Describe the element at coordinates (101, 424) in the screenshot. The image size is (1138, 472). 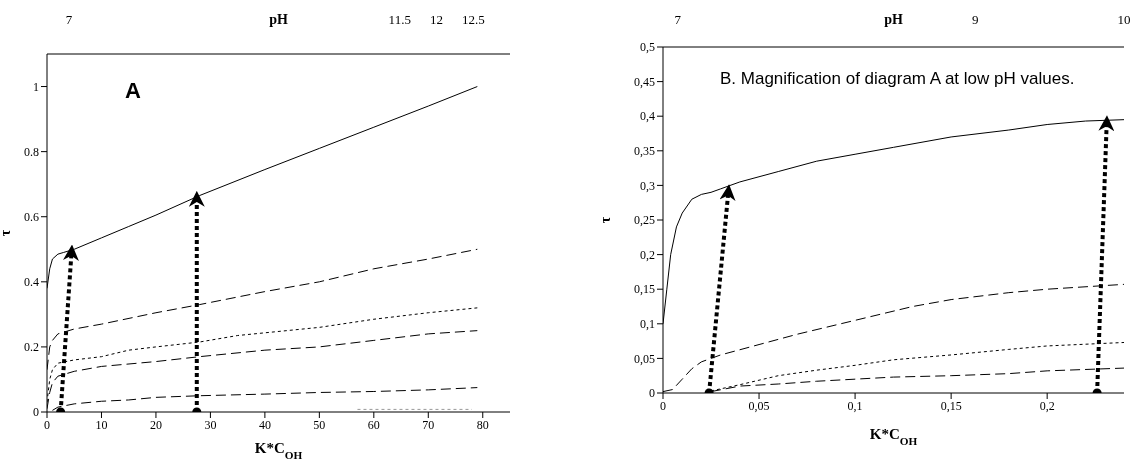
I see `x-tick-label: 10` at that location.